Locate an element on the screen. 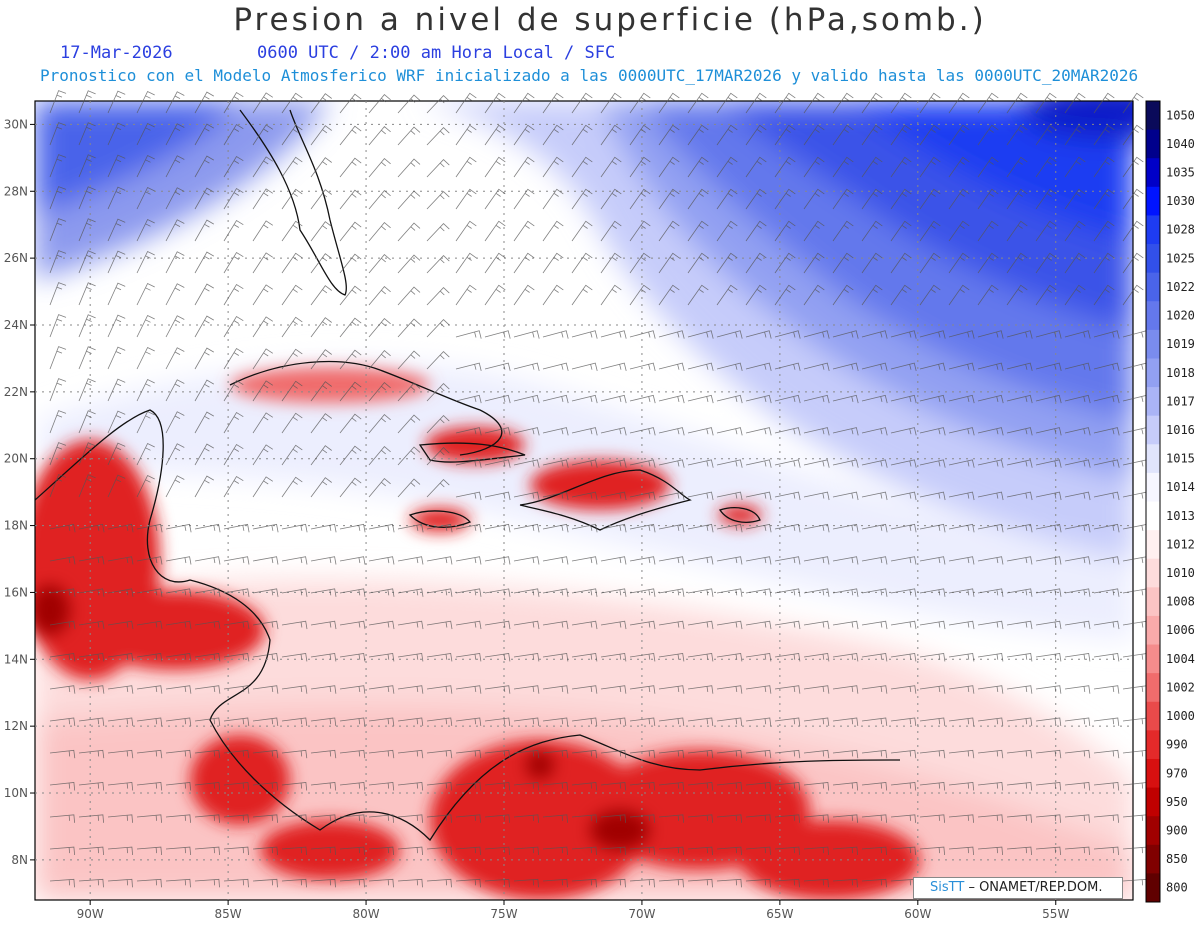 Image resolution: width=1200 pixels, height=927 pixels. colorbar-label: 1035 is located at coordinates (1180, 173).